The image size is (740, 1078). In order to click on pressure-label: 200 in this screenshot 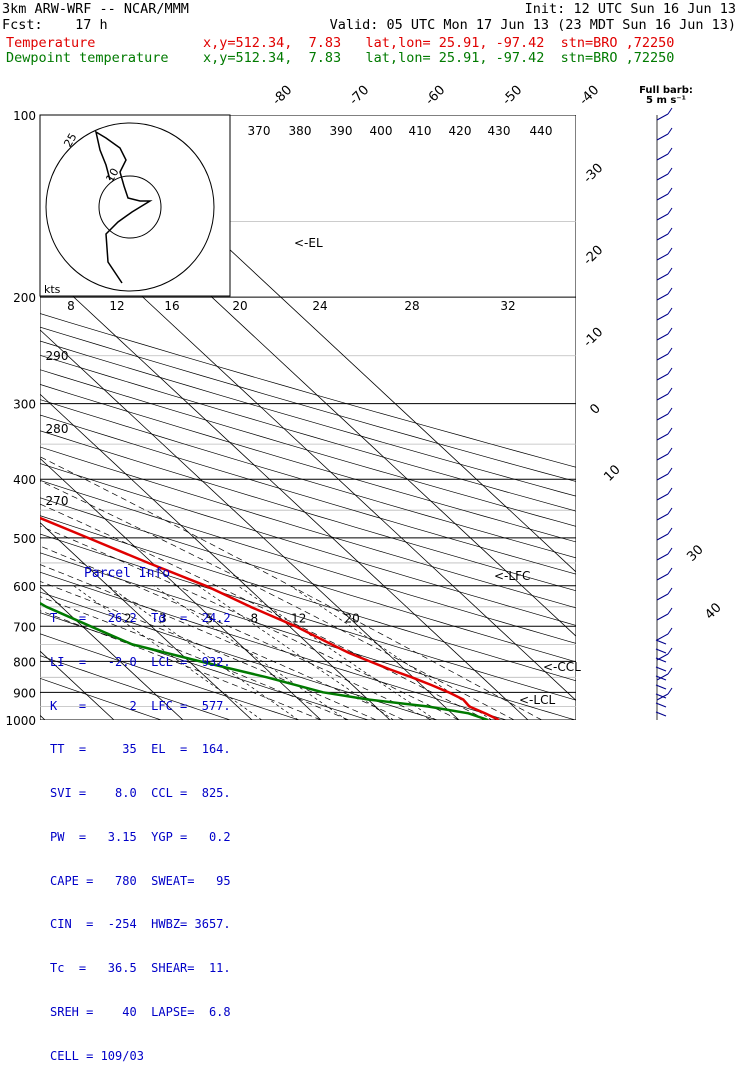, I will do `click(24, 298)`.